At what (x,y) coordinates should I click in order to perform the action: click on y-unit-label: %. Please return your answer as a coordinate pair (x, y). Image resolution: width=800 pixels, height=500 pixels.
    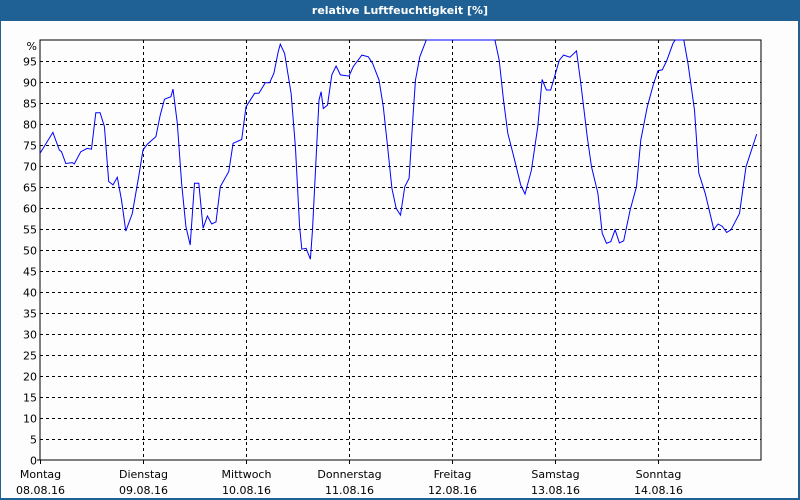
    Looking at the image, I should click on (32, 46).